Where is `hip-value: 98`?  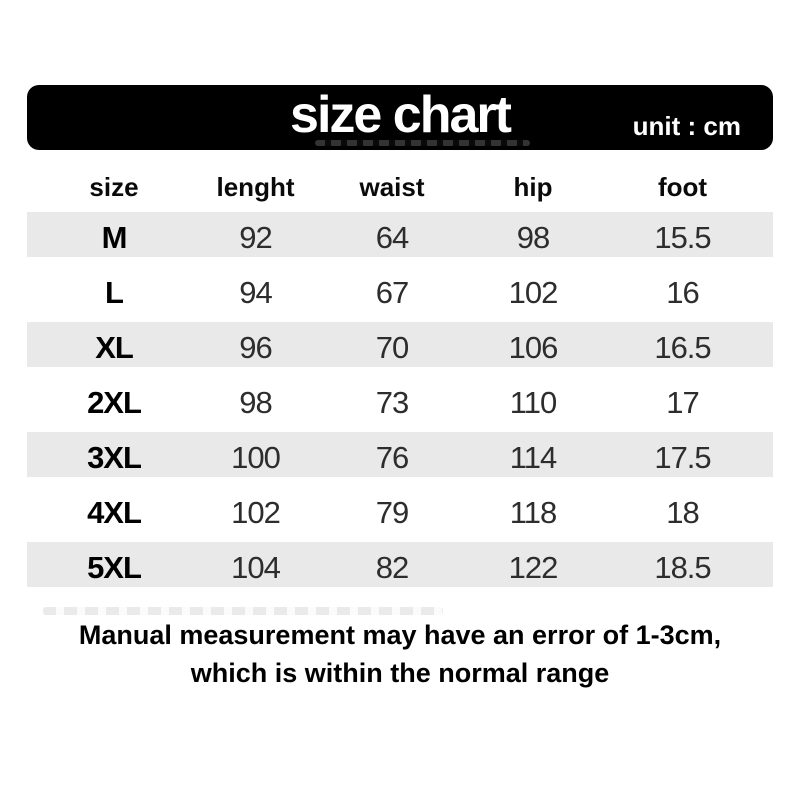 hip-value: 98 is located at coordinates (533, 237).